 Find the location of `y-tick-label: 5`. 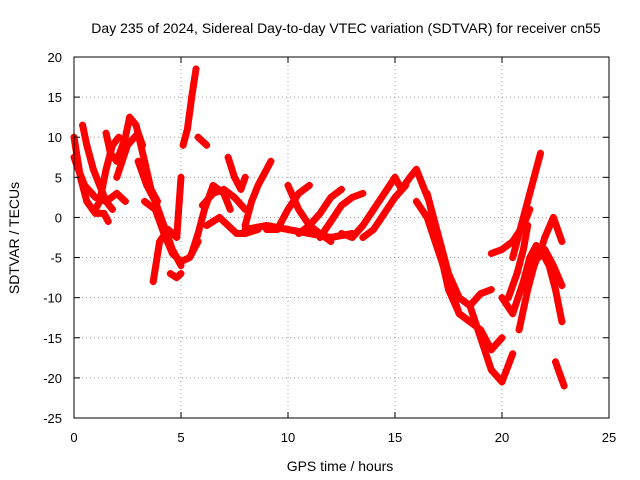

y-tick-label: 5 is located at coordinates (58, 177).